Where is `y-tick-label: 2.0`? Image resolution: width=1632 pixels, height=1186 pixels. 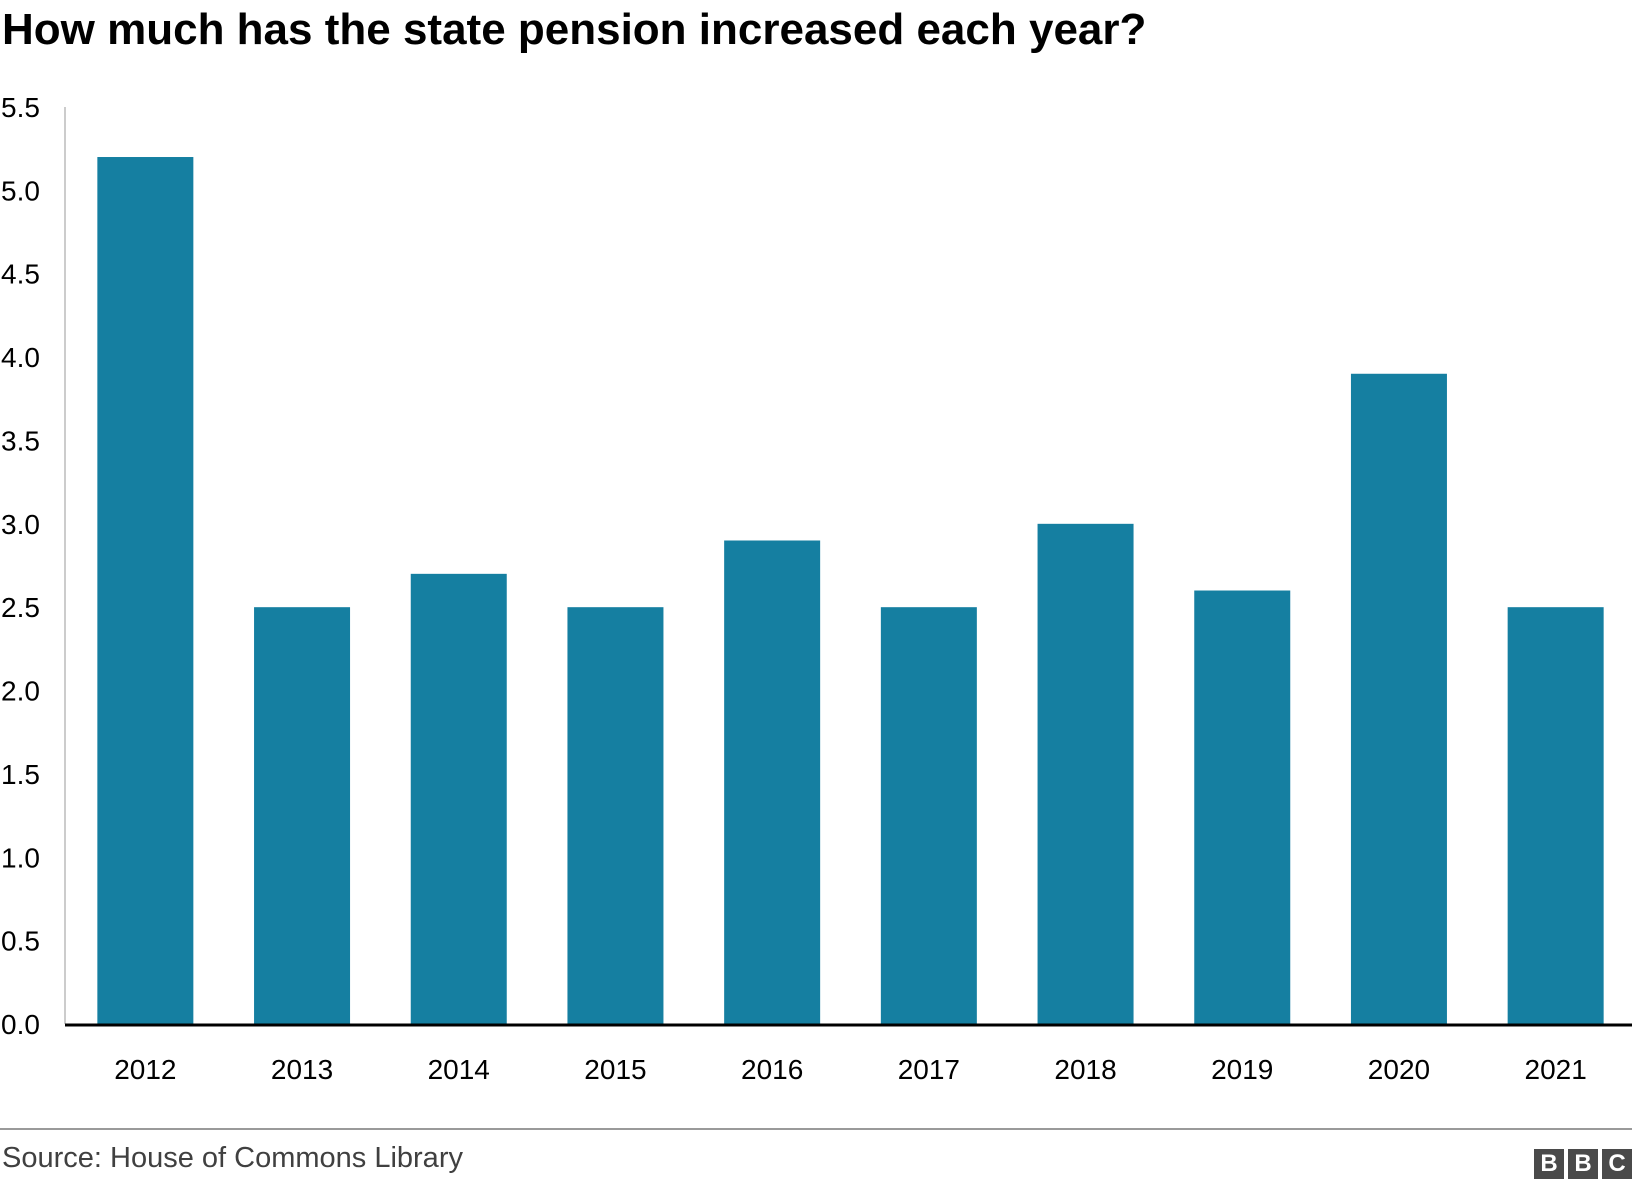 y-tick-label: 2.0 is located at coordinates (20, 691).